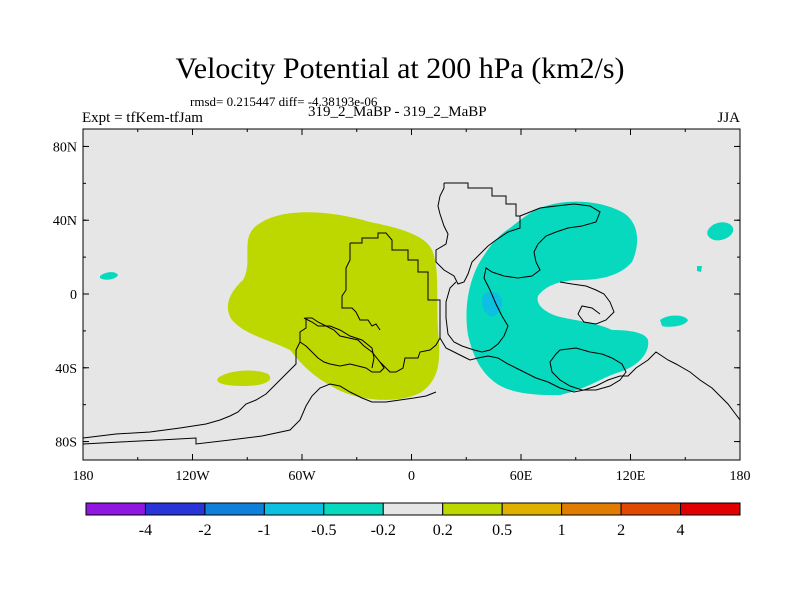 The width and height of the screenshot is (800, 600). Describe the element at coordinates (383, 530) in the screenshot. I see `colorbar-label-4: -0.2` at that location.